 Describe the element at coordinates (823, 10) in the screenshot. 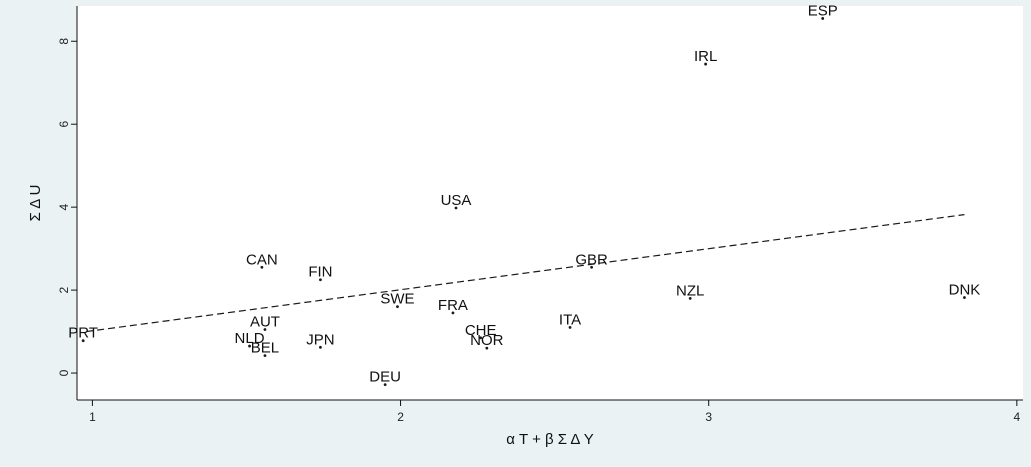

I see `point-label-esp: ESP` at that location.